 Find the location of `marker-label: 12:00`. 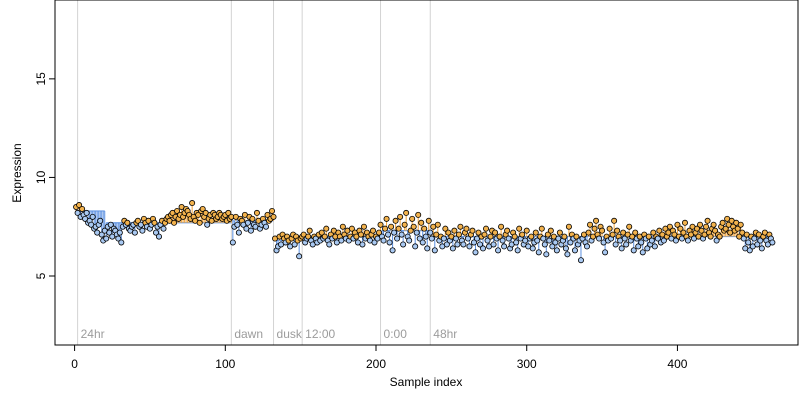

marker-label: 12:00 is located at coordinates (320, 334).